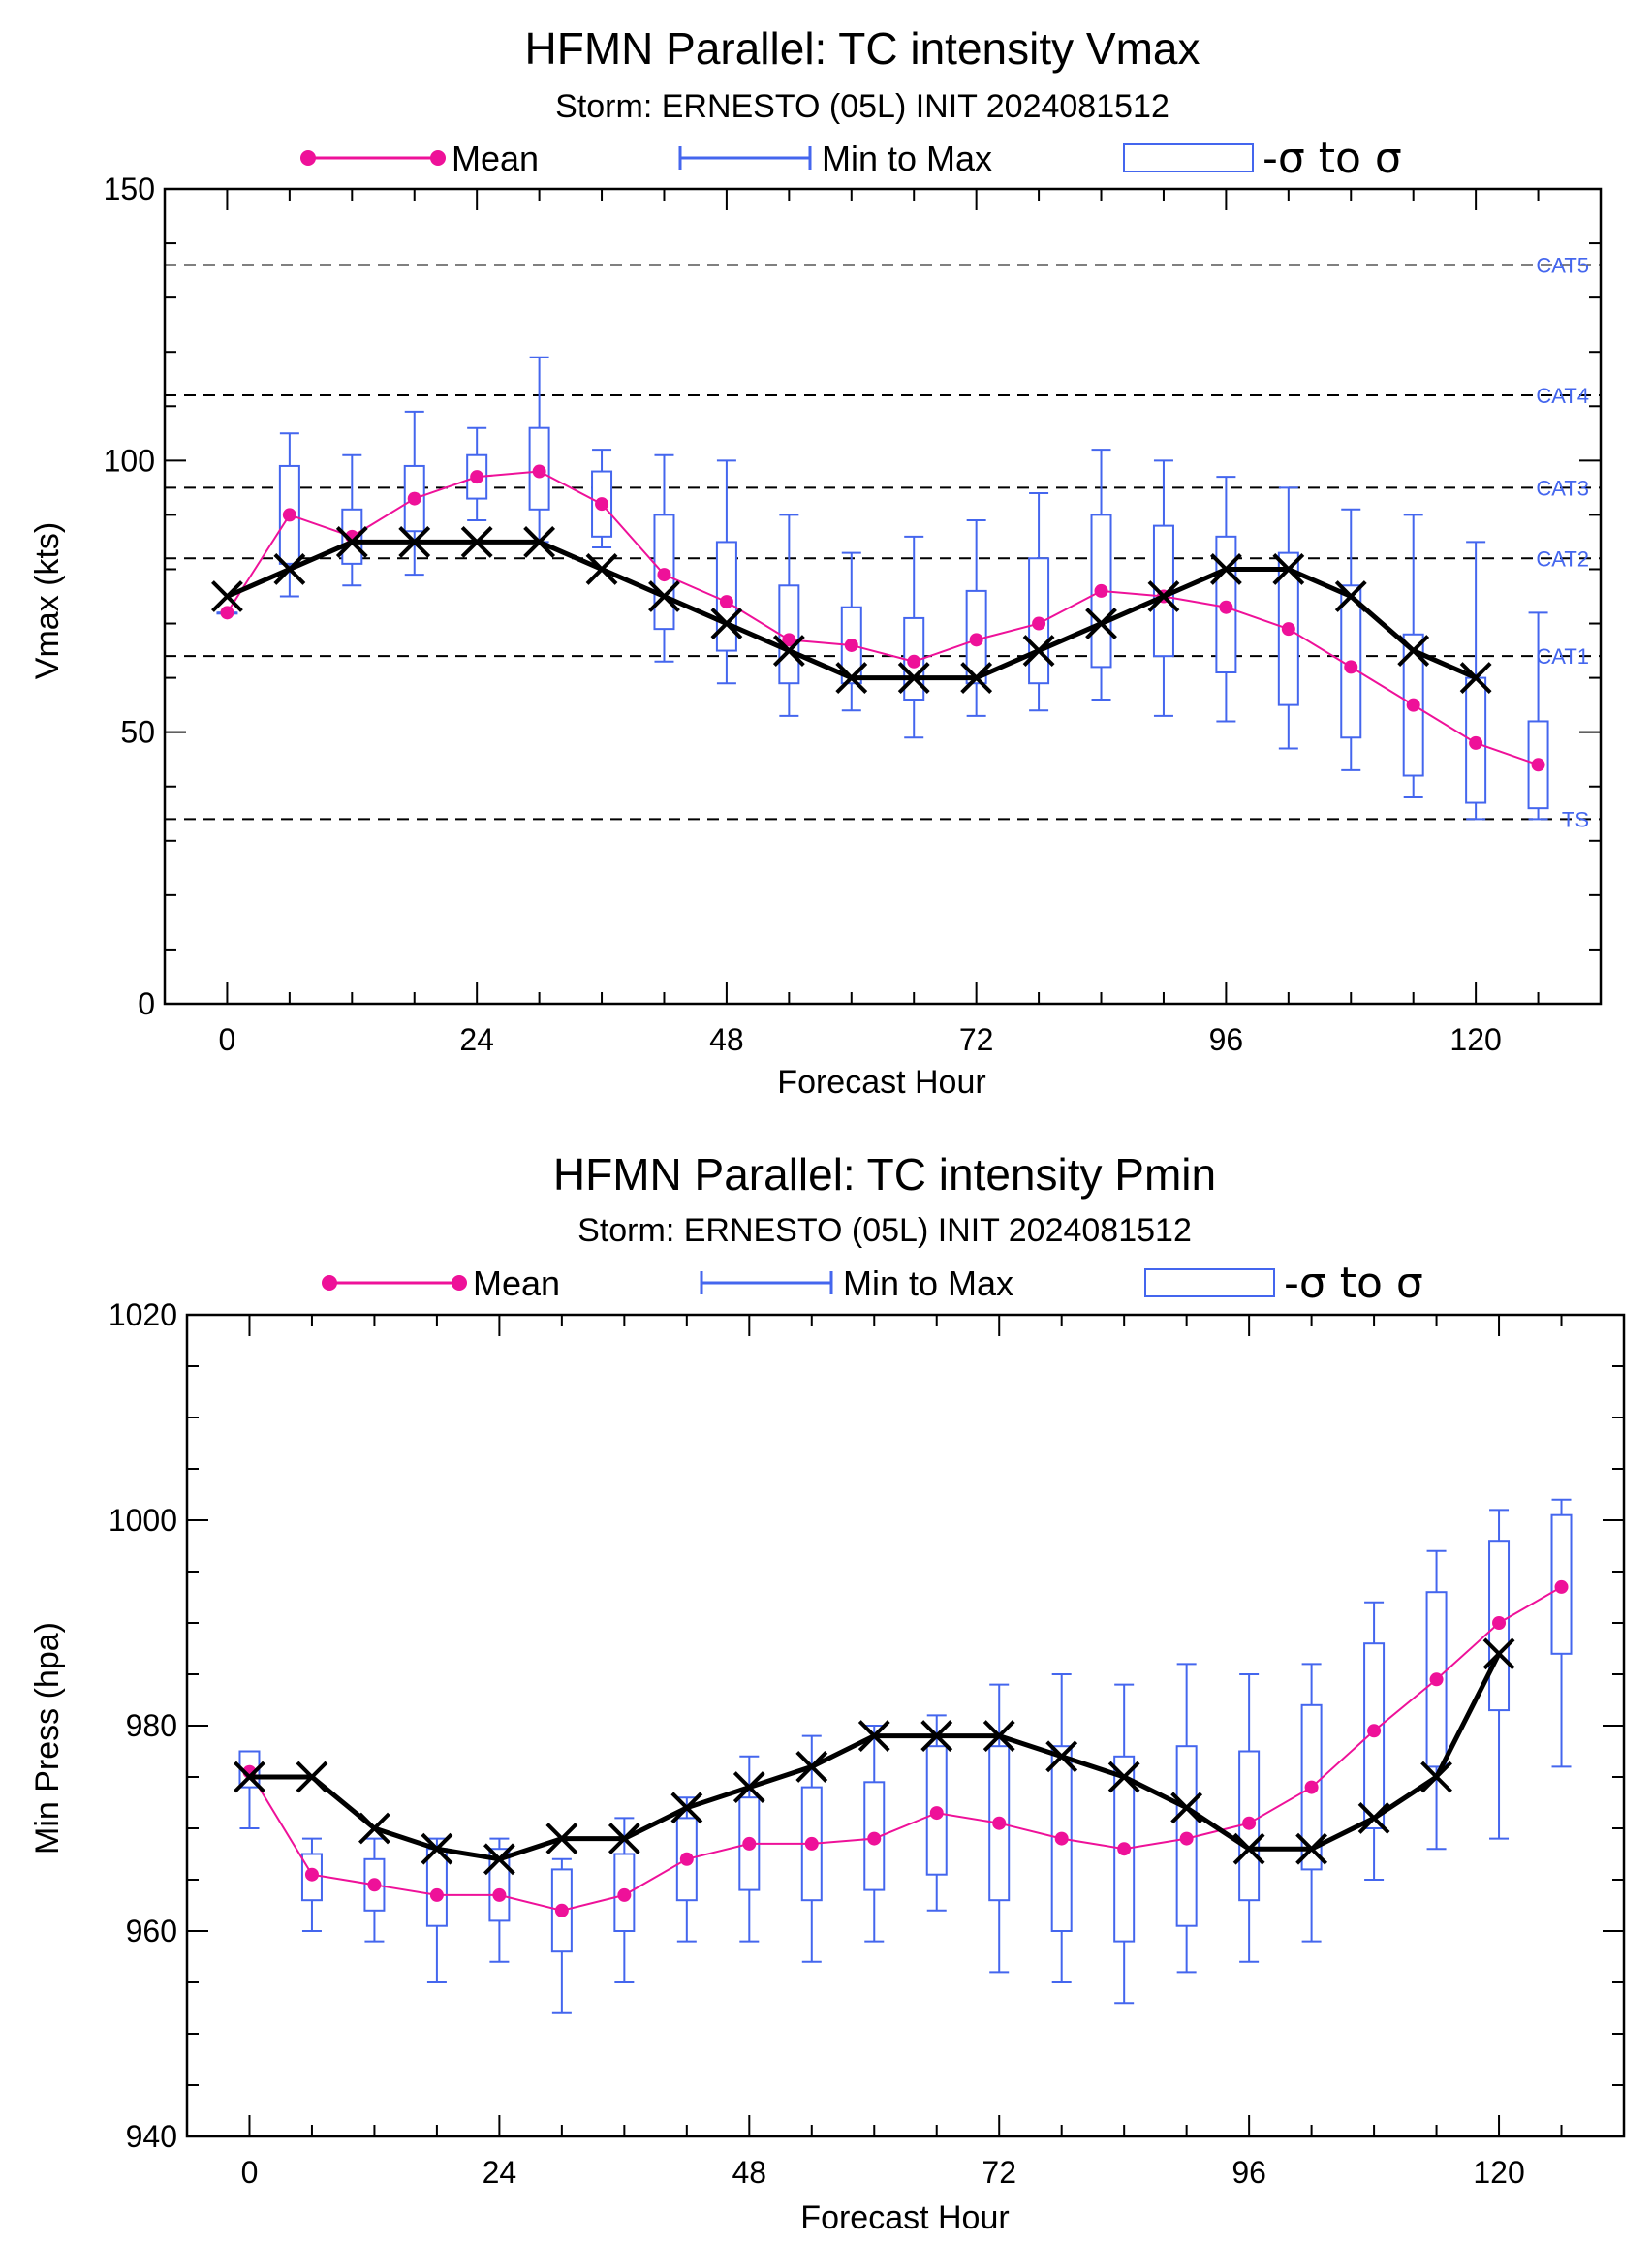  I want to click on legend-mean-label: Mean, so click(516, 1283).